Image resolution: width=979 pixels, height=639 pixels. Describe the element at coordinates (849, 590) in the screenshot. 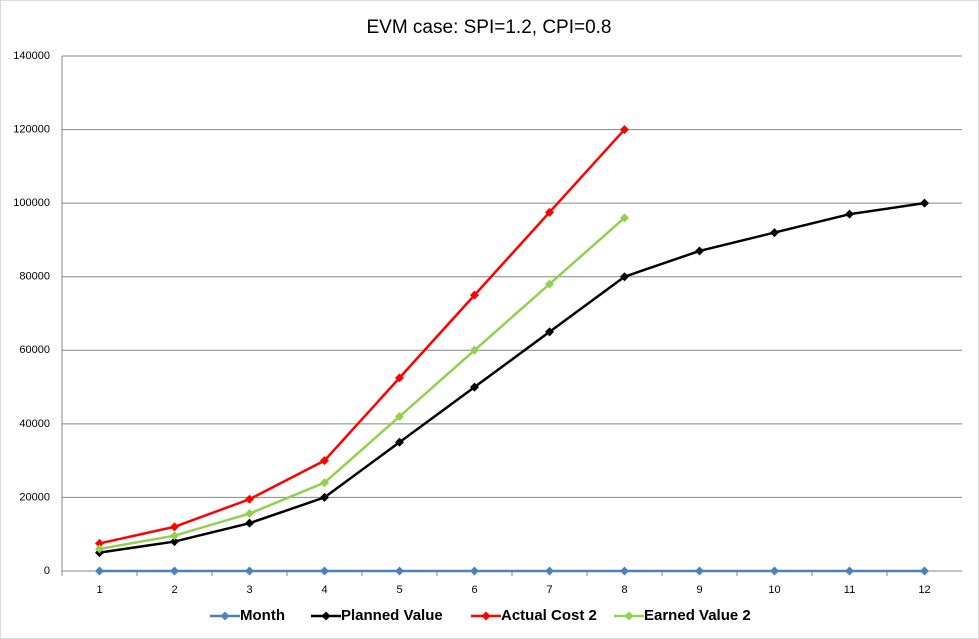

I see `x-tick-label: 11` at that location.